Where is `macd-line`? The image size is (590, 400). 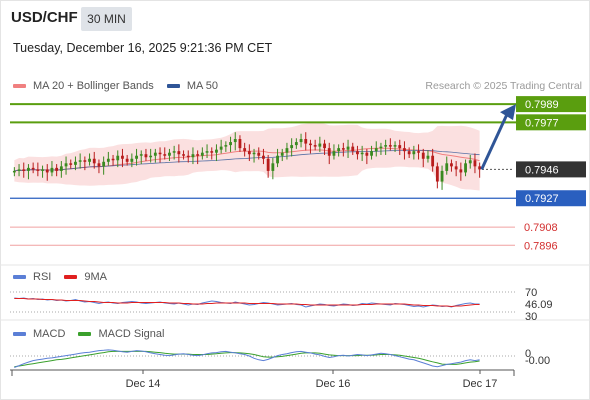 macd-line is located at coordinates (247, 358).